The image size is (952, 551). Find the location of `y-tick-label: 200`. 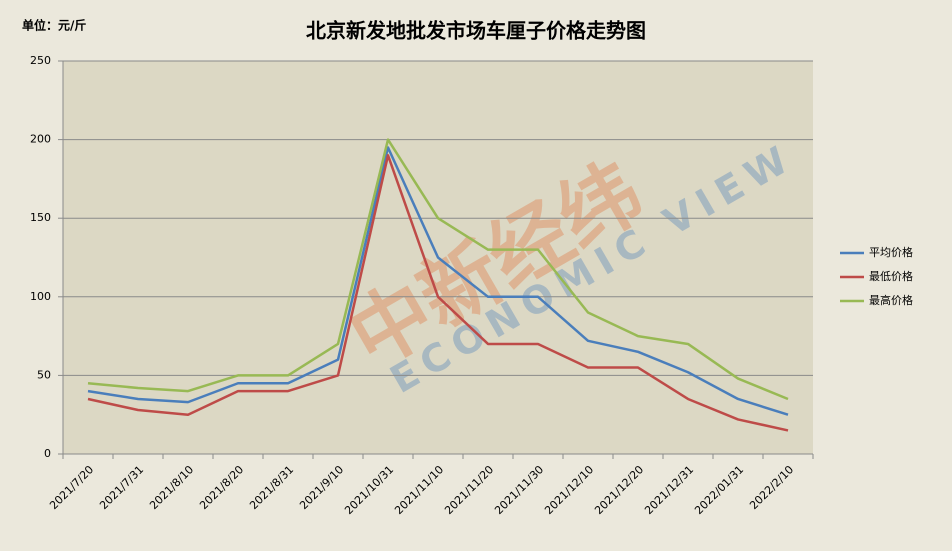

y-tick-label: 200 is located at coordinates (40, 139).